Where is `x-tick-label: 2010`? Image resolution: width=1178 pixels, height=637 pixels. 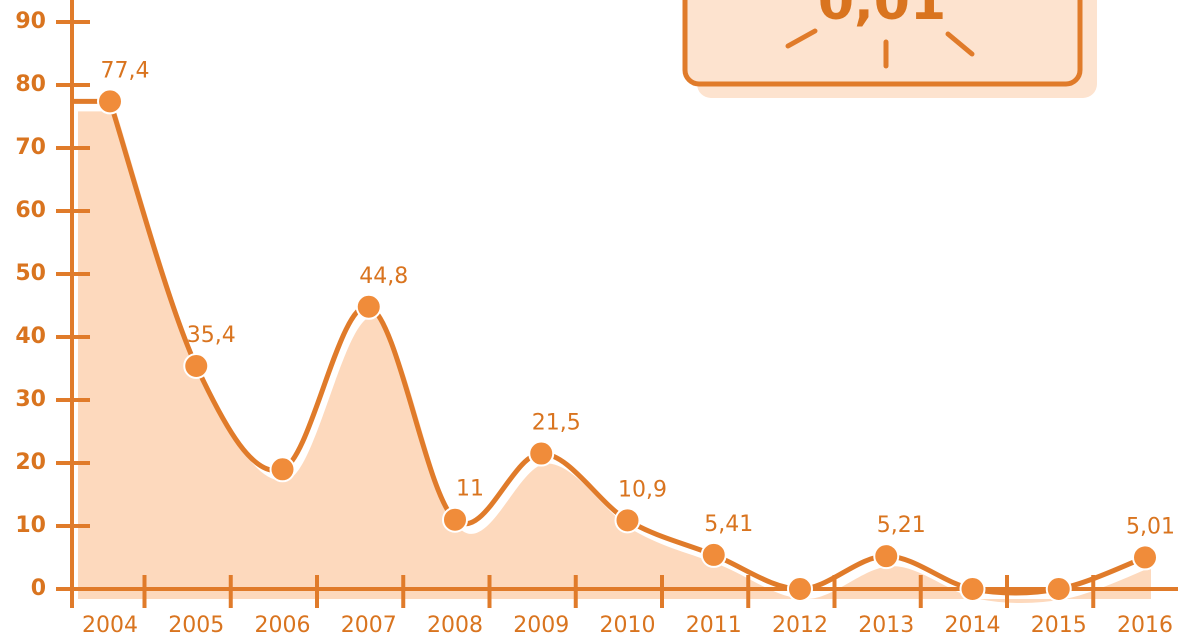 x-tick-label: 2010 is located at coordinates (628, 625).